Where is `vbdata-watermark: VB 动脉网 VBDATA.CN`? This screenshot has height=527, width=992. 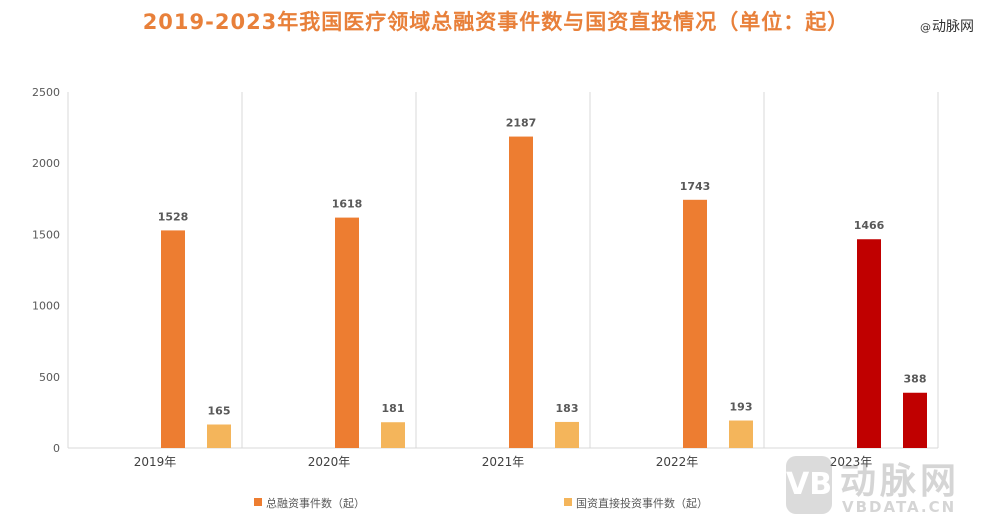
vbdata-watermark: VB 动脉网 VBDATA.CN is located at coordinates (884, 487).